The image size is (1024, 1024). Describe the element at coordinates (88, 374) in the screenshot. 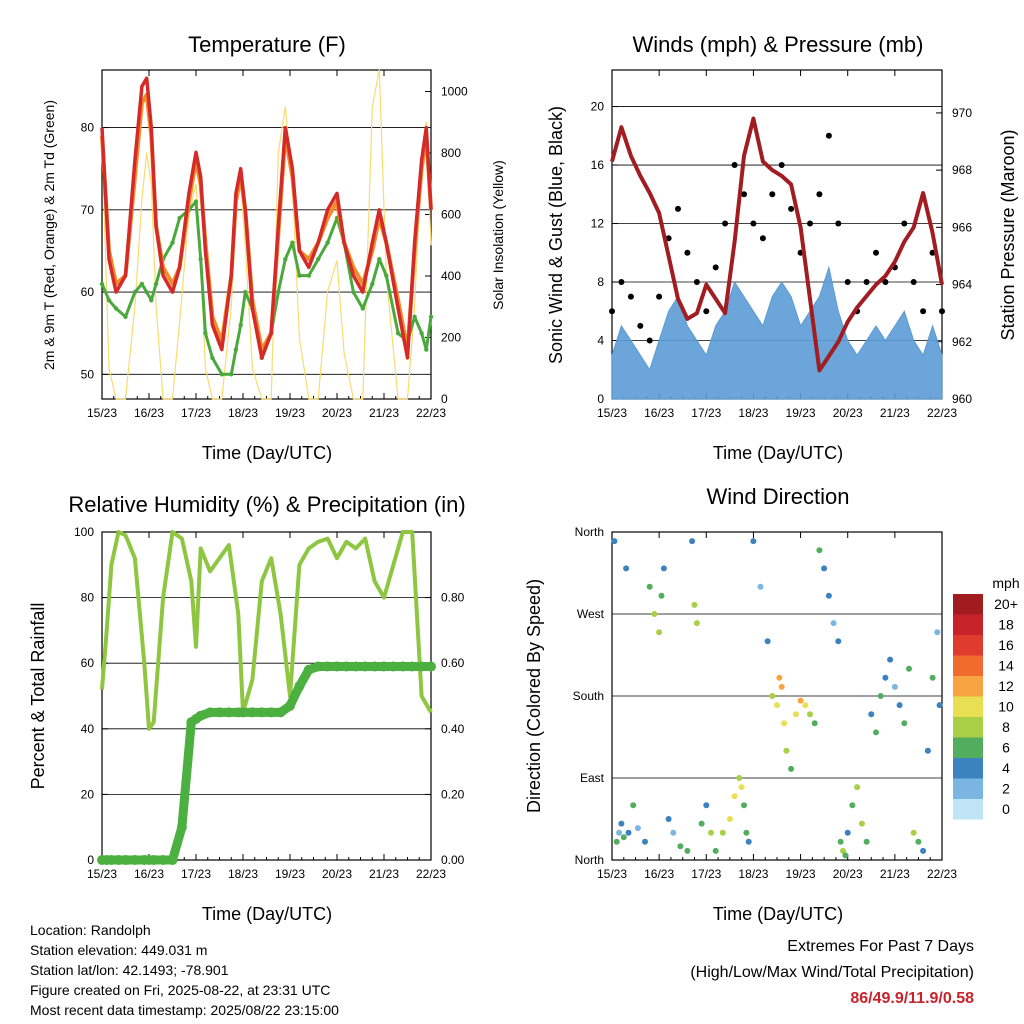

I see `temp-y-tick-label: 50` at that location.